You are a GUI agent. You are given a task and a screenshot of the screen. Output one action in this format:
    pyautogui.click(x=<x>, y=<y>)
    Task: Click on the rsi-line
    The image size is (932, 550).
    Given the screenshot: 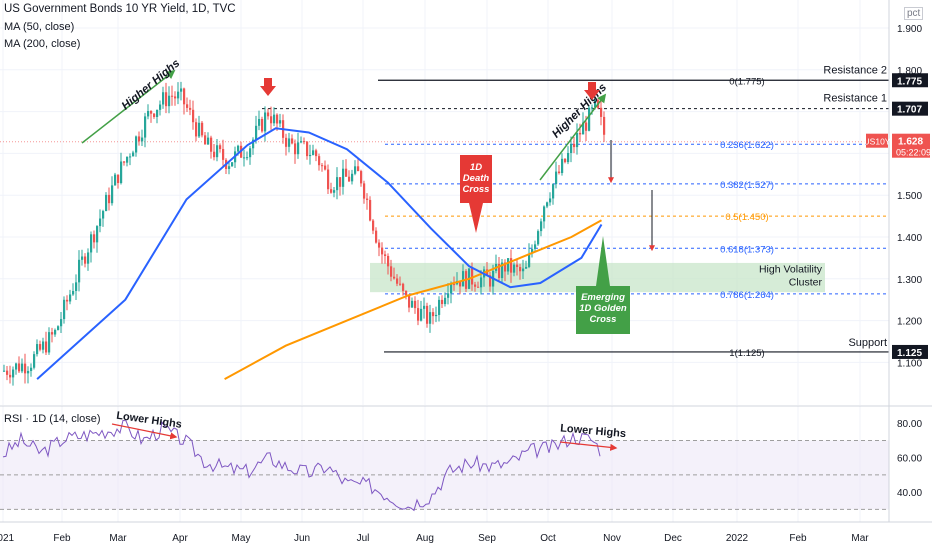 What is the action you would take?
    pyautogui.click(x=301, y=465)
    